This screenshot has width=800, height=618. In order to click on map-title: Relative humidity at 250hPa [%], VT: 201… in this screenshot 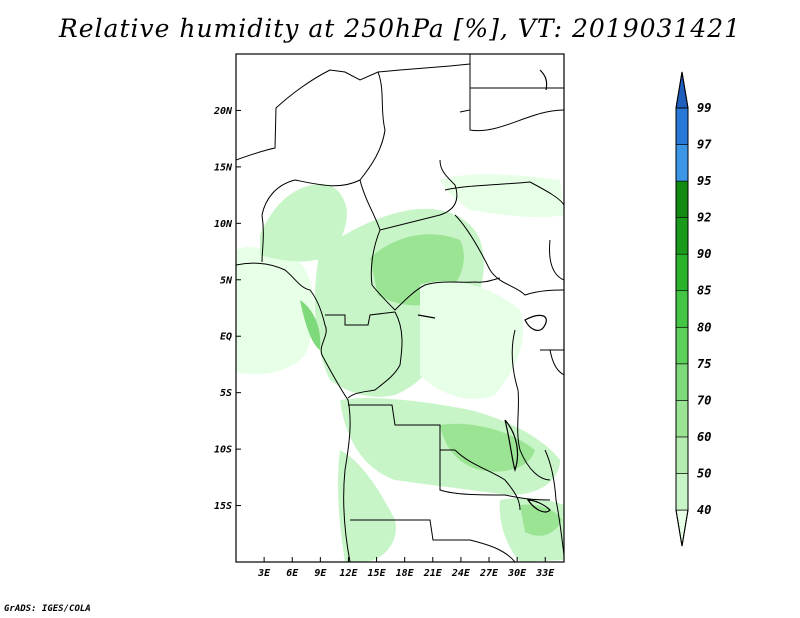, I will do `click(400, 28)`.